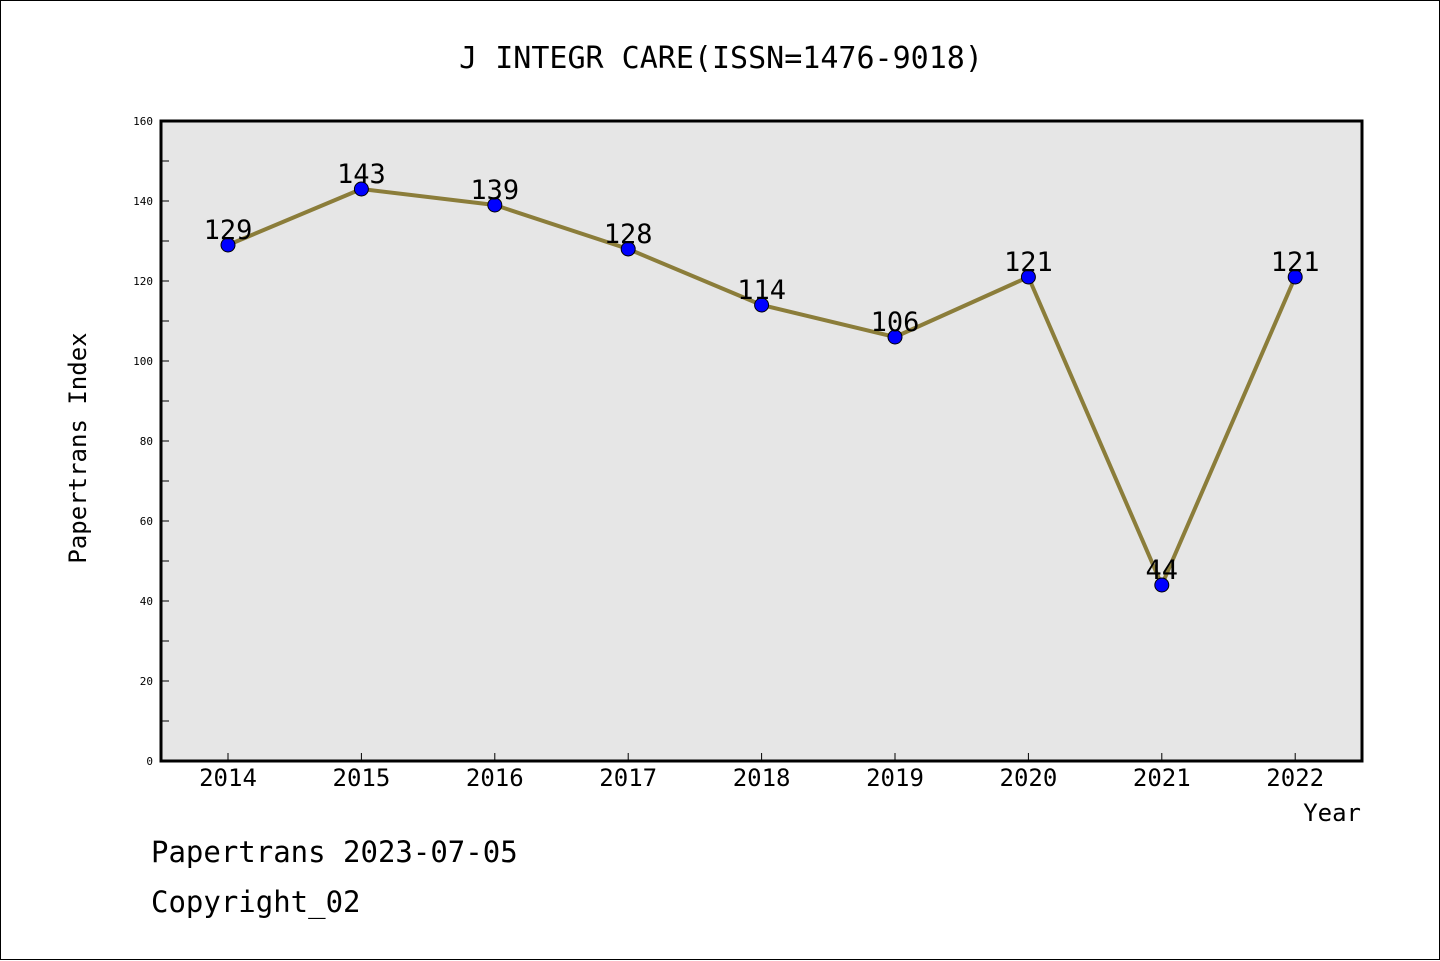 Image resolution: width=1440 pixels, height=961 pixels. What do you see at coordinates (146, 601) in the screenshot?
I see `y-tick-label: 40` at bounding box center [146, 601].